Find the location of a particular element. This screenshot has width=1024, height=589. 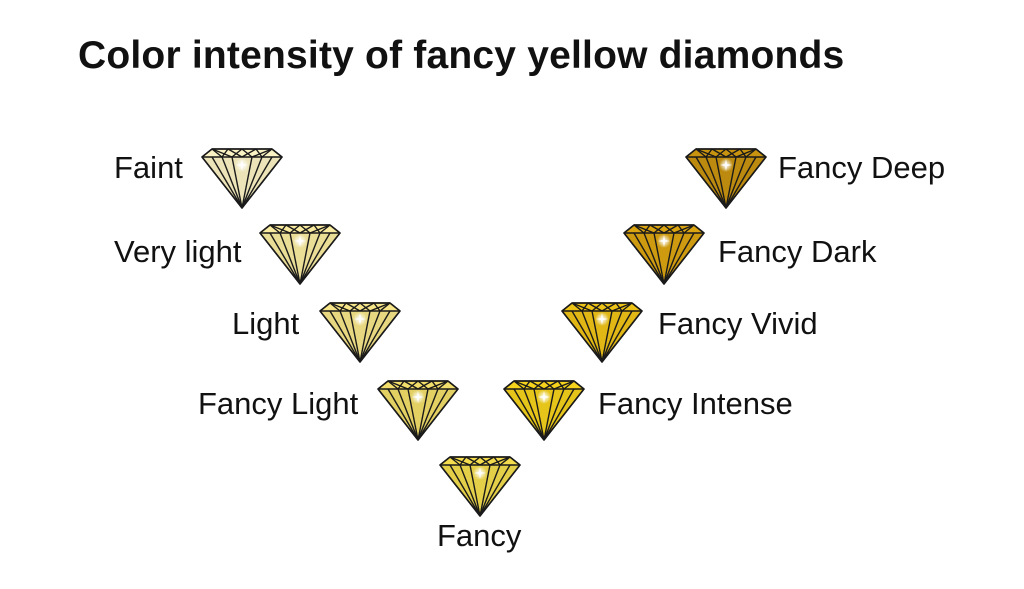

grade-label: Fancy Dark is located at coordinates (797, 251).